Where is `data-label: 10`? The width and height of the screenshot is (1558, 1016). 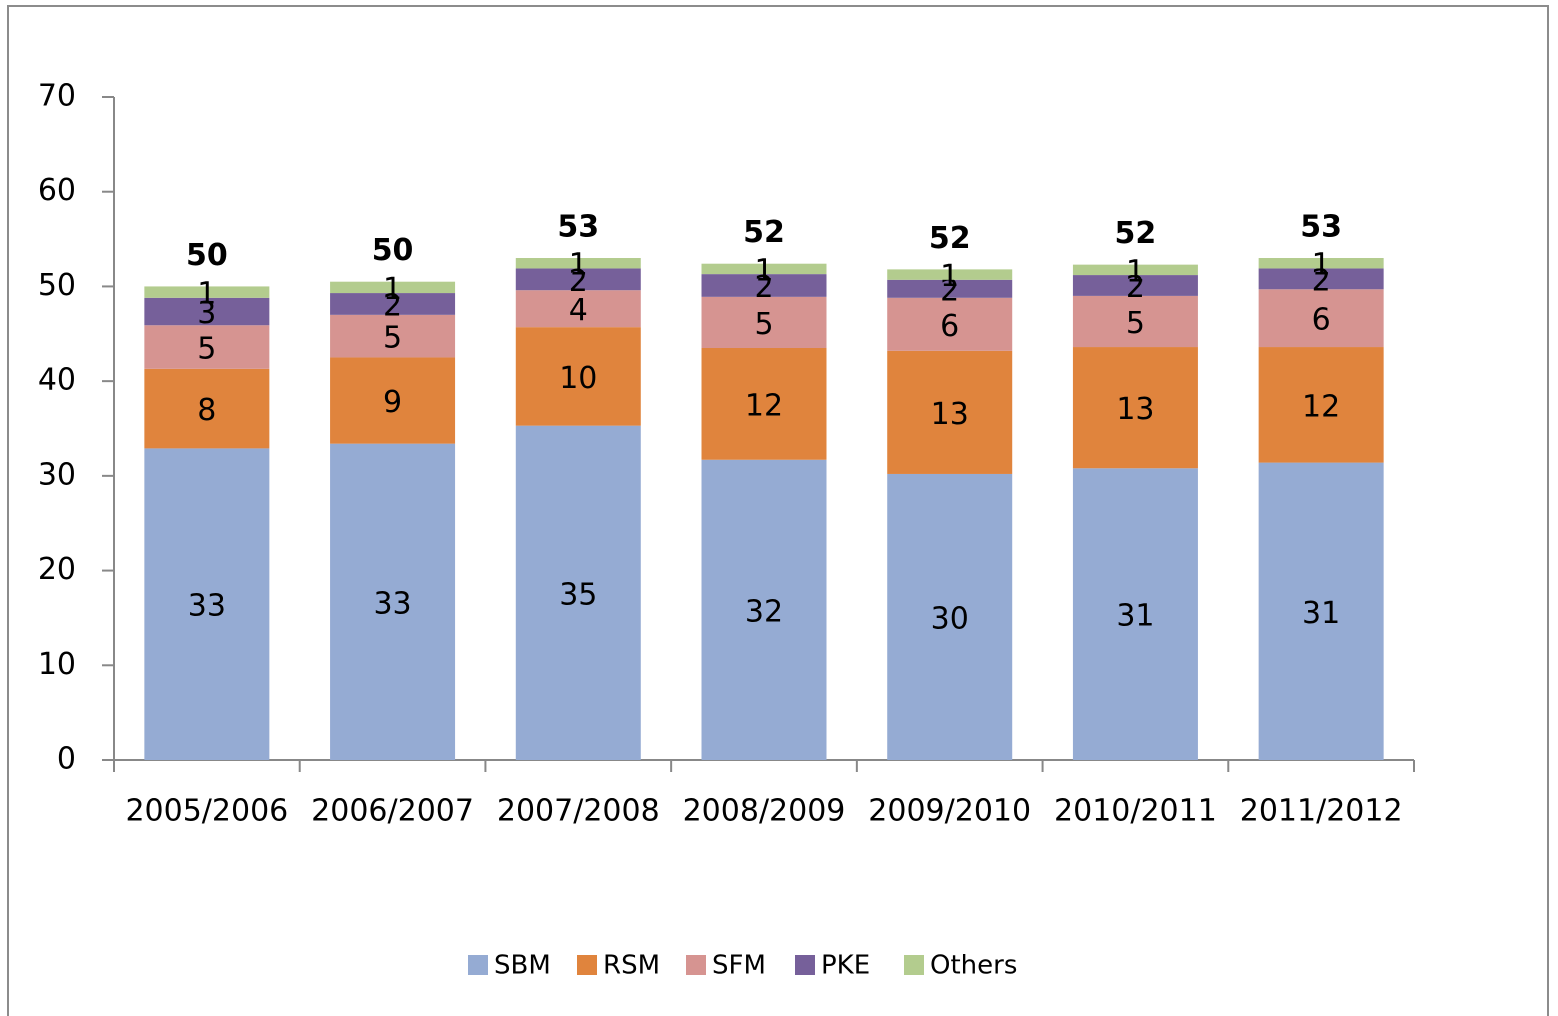 data-label: 10 is located at coordinates (578, 378).